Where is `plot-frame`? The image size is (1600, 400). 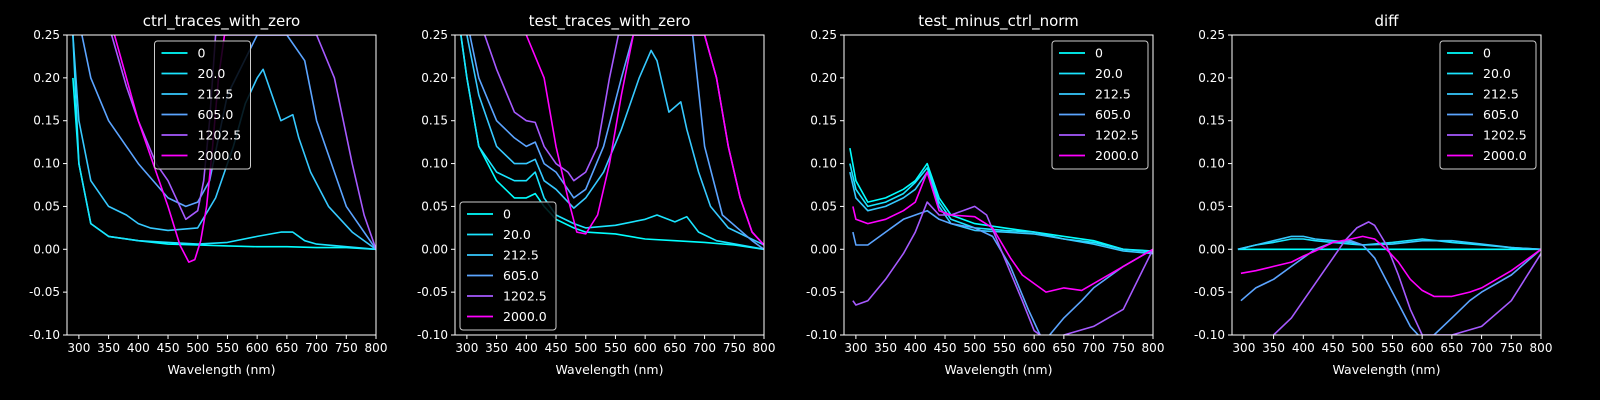
plot-frame is located at coordinates (998, 185).